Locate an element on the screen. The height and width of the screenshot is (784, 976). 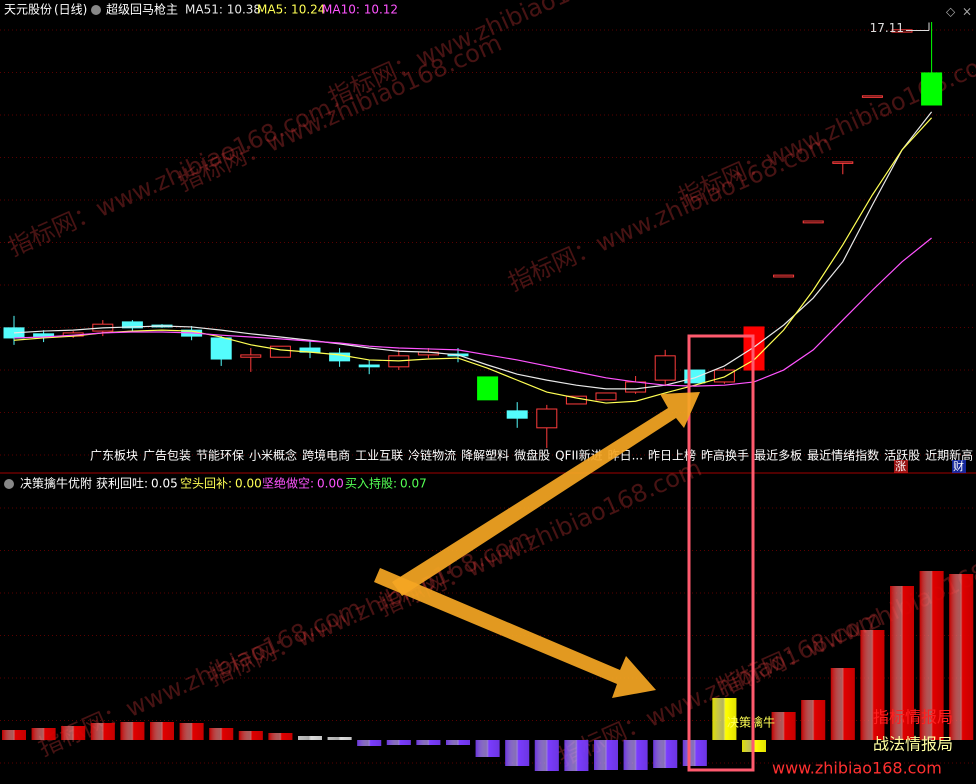
brand: 战法情报局 is located at coordinates (913, 744).